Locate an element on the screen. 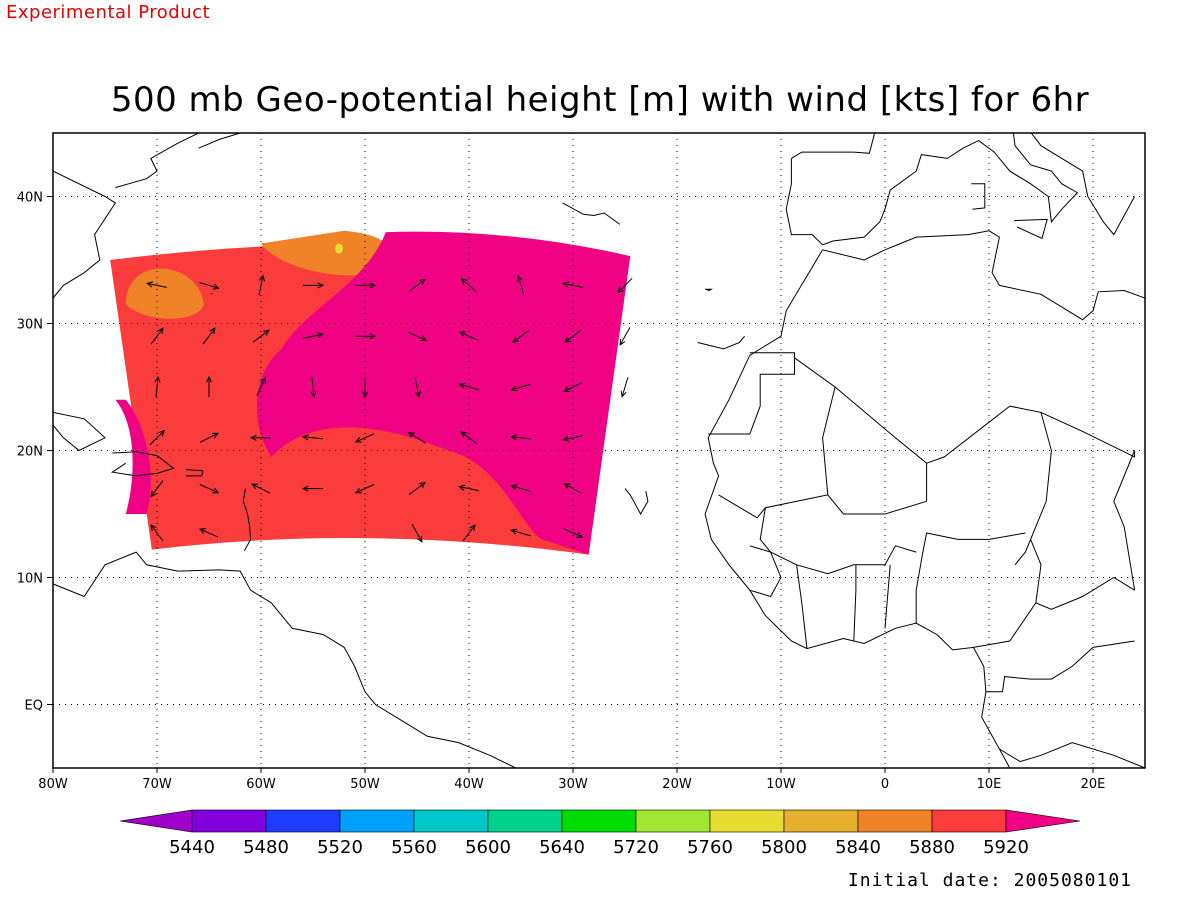 Image resolution: width=1200 pixels, height=900 pixels. border-western-sahara is located at coordinates (751, 393).